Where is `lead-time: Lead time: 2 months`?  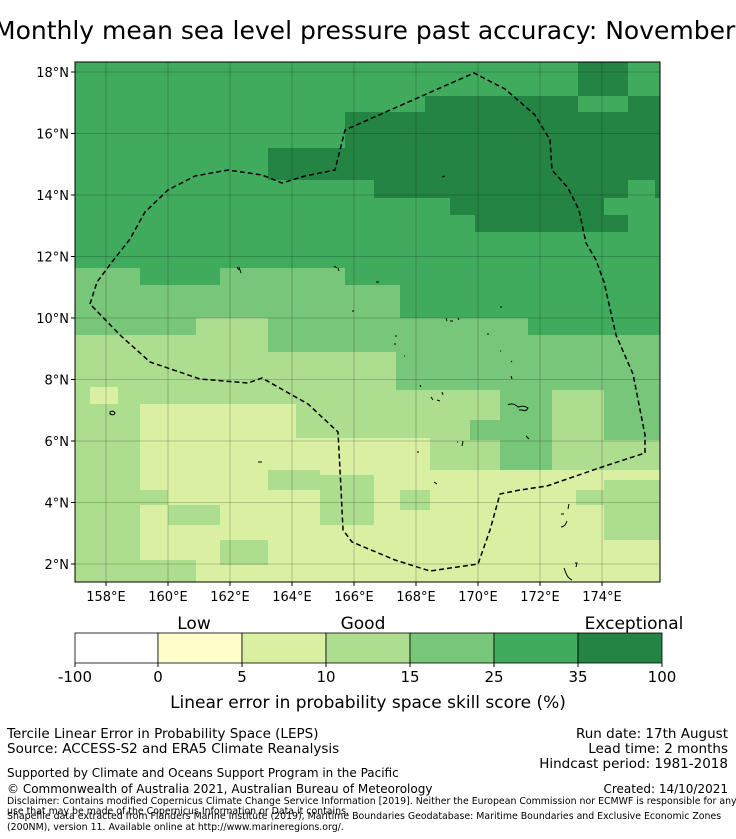 lead-time: Lead time: 2 months is located at coordinates (658, 749).